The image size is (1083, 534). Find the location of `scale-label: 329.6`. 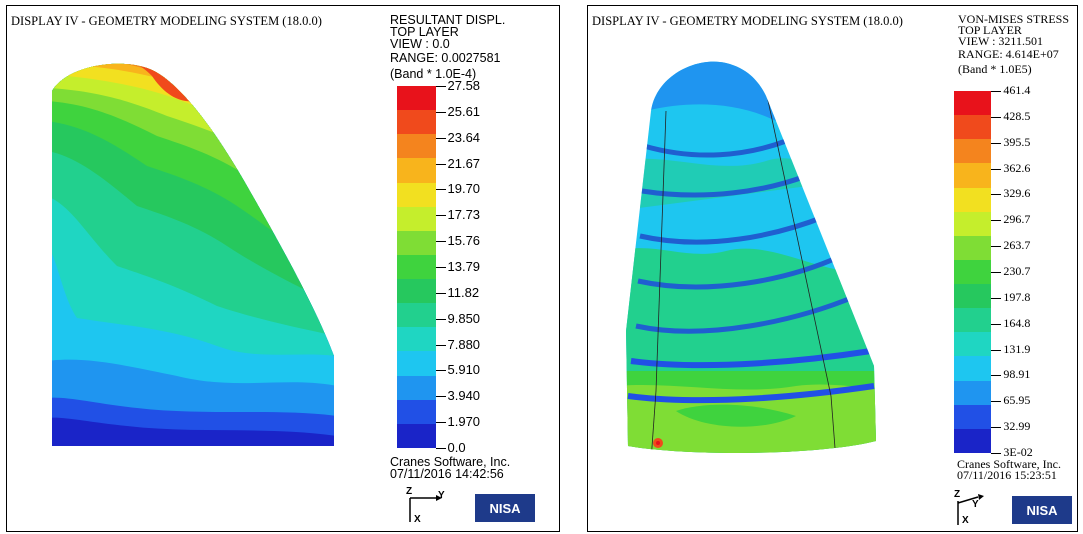

scale-label: 329.6 is located at coordinates (1017, 193).